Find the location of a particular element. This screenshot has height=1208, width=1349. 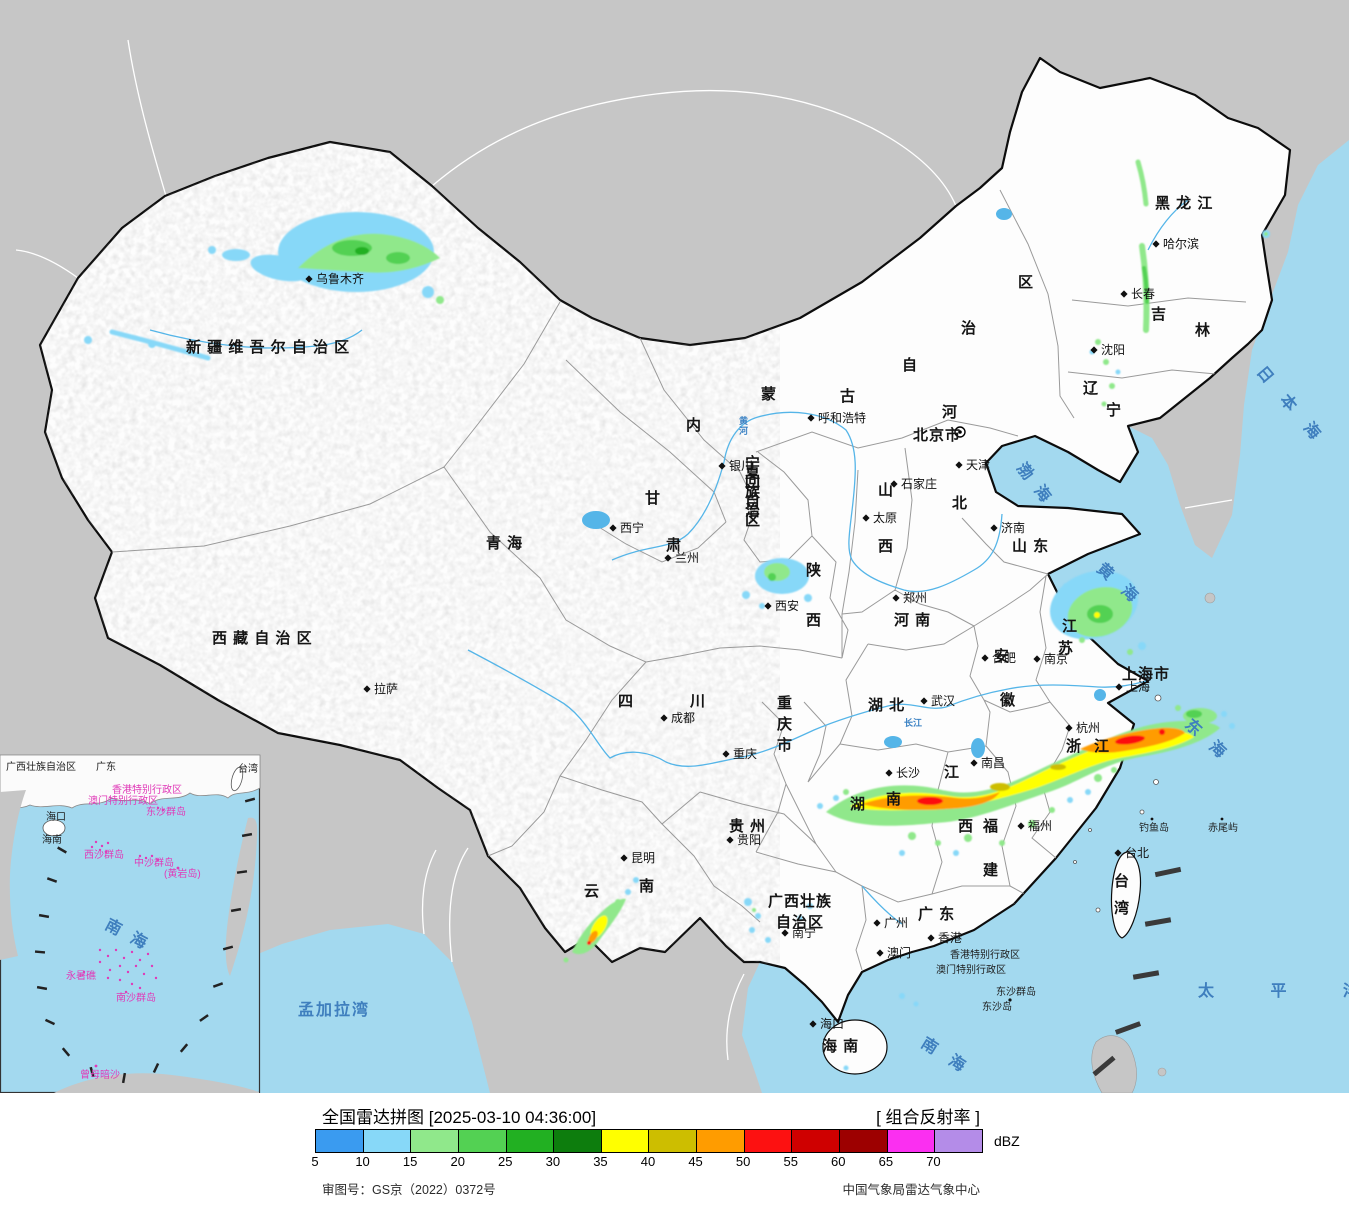

map-approval-number: 审图号：GS京（2022）0372号 is located at coordinates (409, 1190).